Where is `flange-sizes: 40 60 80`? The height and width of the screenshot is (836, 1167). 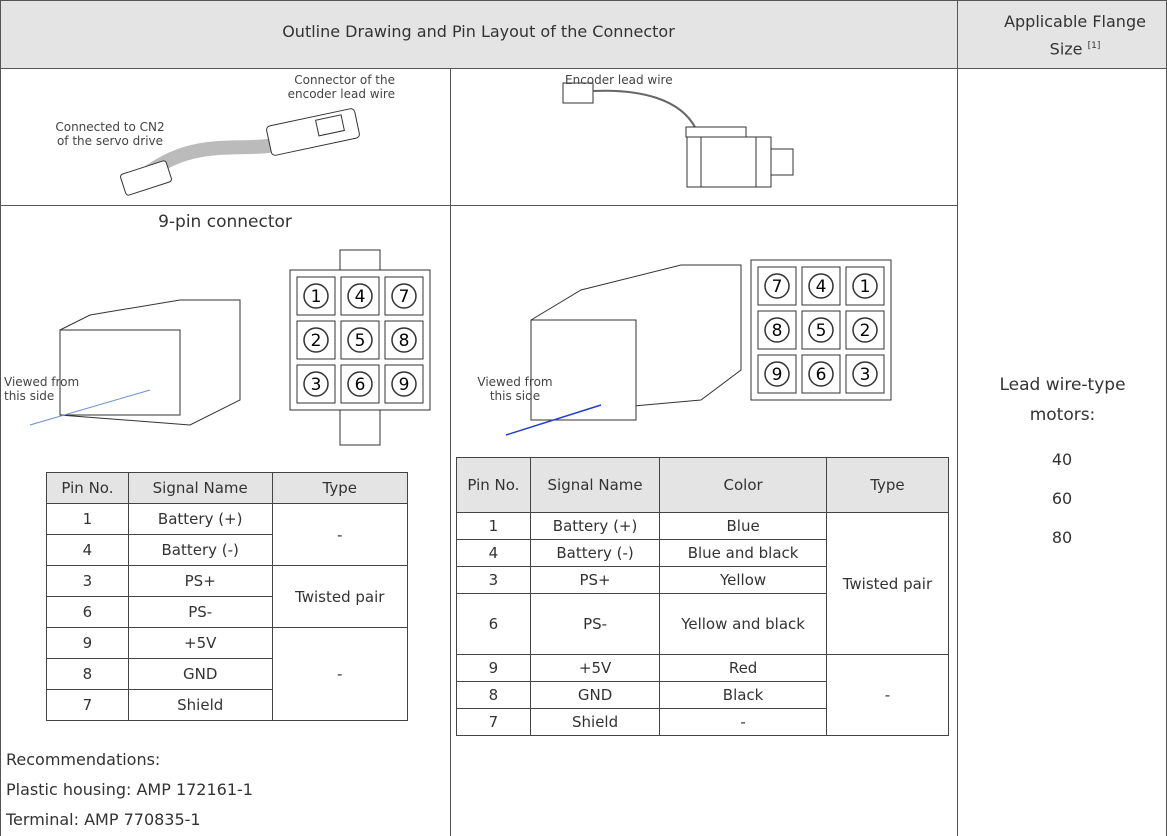
flange-sizes: 40 60 80 is located at coordinates (1062, 498).